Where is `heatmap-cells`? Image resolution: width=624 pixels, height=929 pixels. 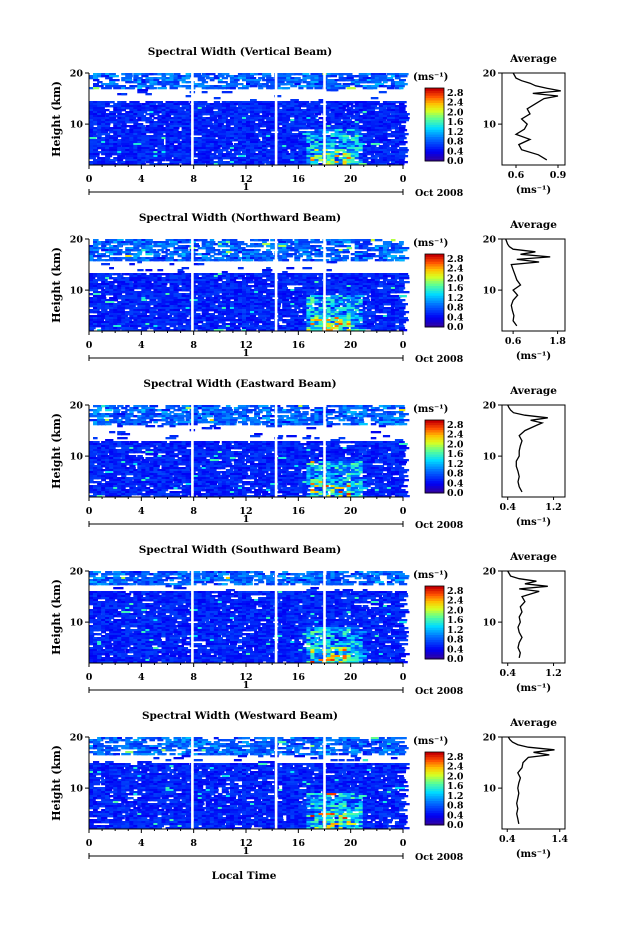 heatmap-cells is located at coordinates (249, 285).